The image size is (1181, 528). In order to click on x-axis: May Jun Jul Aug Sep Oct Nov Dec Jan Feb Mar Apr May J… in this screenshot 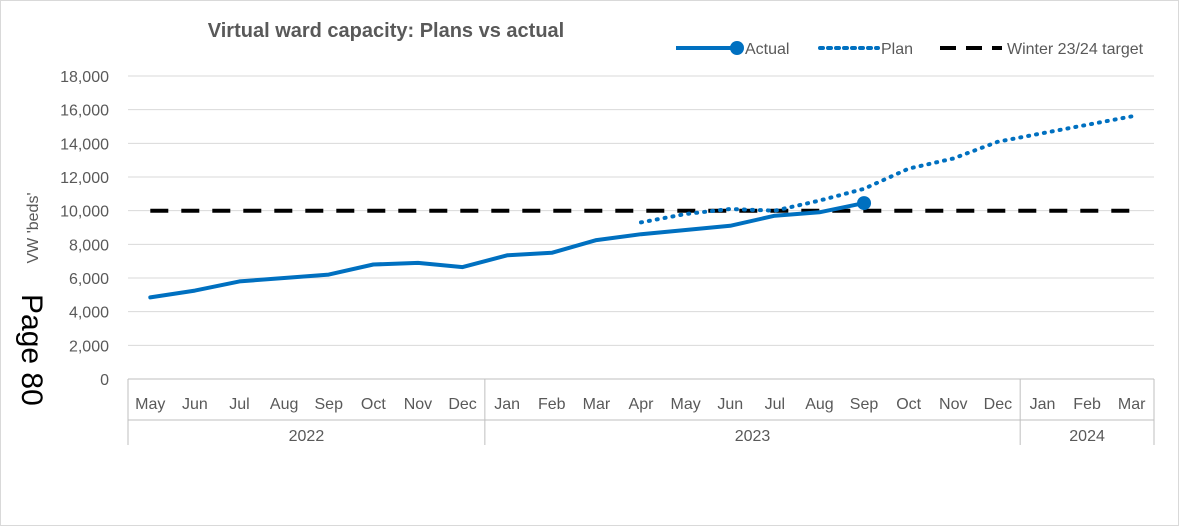, I will do `click(641, 411)`.